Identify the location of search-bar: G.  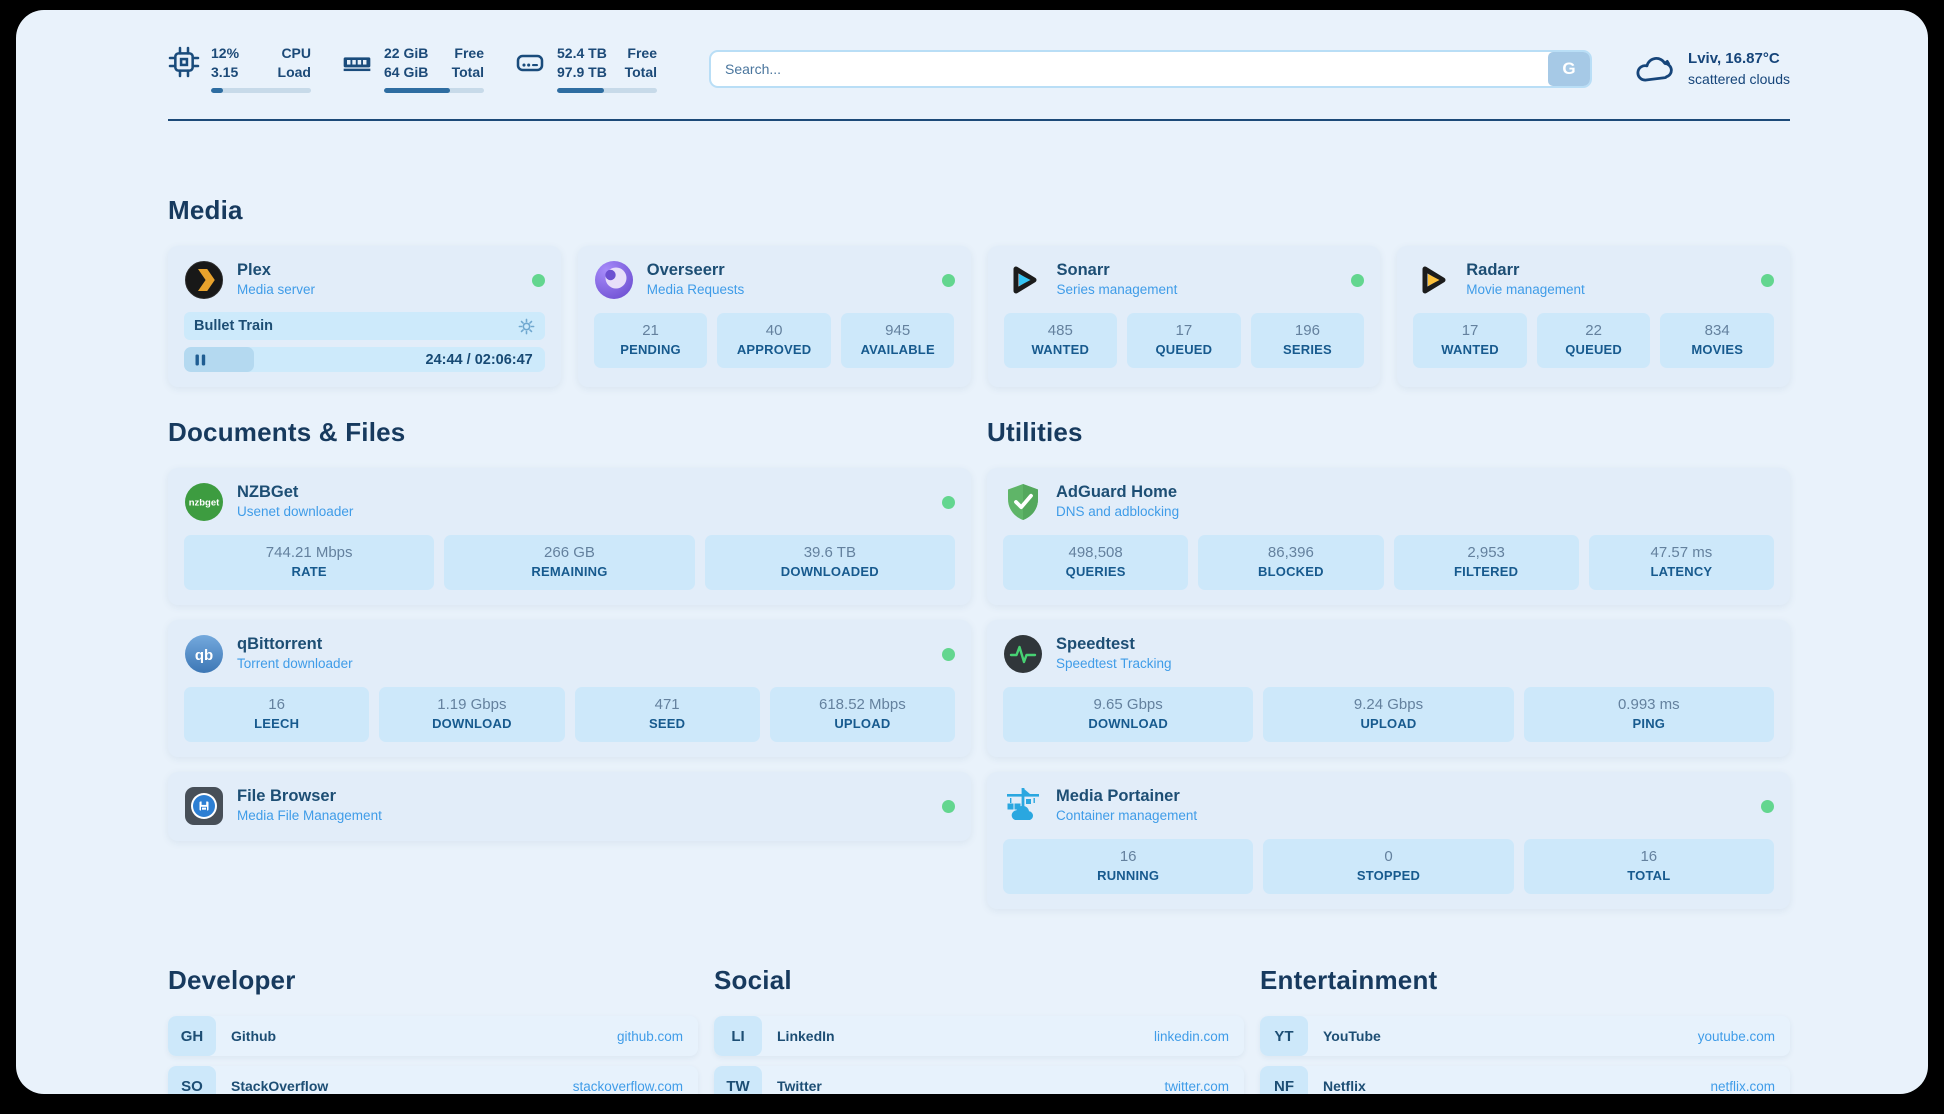
(1151, 68).